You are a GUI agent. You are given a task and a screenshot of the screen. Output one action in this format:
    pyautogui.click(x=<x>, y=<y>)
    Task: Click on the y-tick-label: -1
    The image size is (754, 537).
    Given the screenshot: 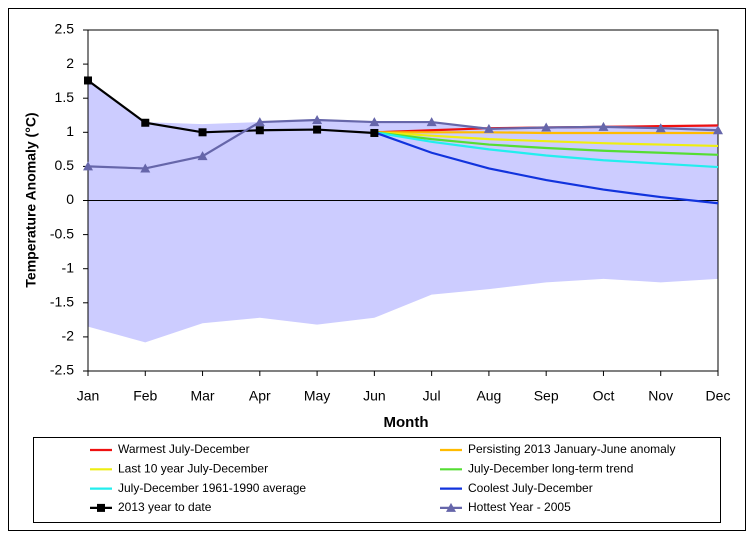 What is the action you would take?
    pyautogui.click(x=68, y=267)
    